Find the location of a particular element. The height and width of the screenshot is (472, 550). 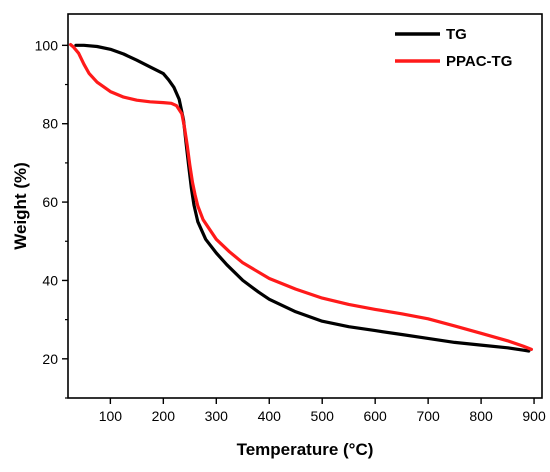

y-tick-label: 20 is located at coordinates (50, 359).